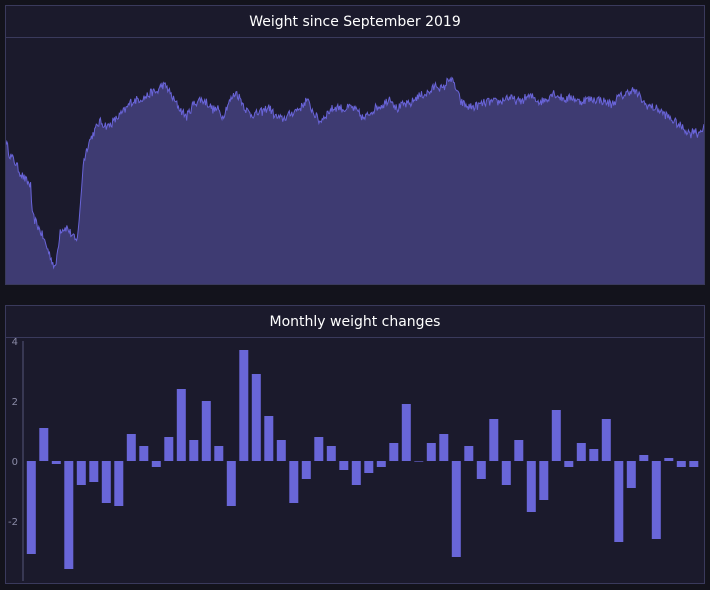 The height and width of the screenshot is (590, 710). What do you see at coordinates (355, 22) in the screenshot?
I see `weight-chart-title: Weight since September 2019` at bounding box center [355, 22].